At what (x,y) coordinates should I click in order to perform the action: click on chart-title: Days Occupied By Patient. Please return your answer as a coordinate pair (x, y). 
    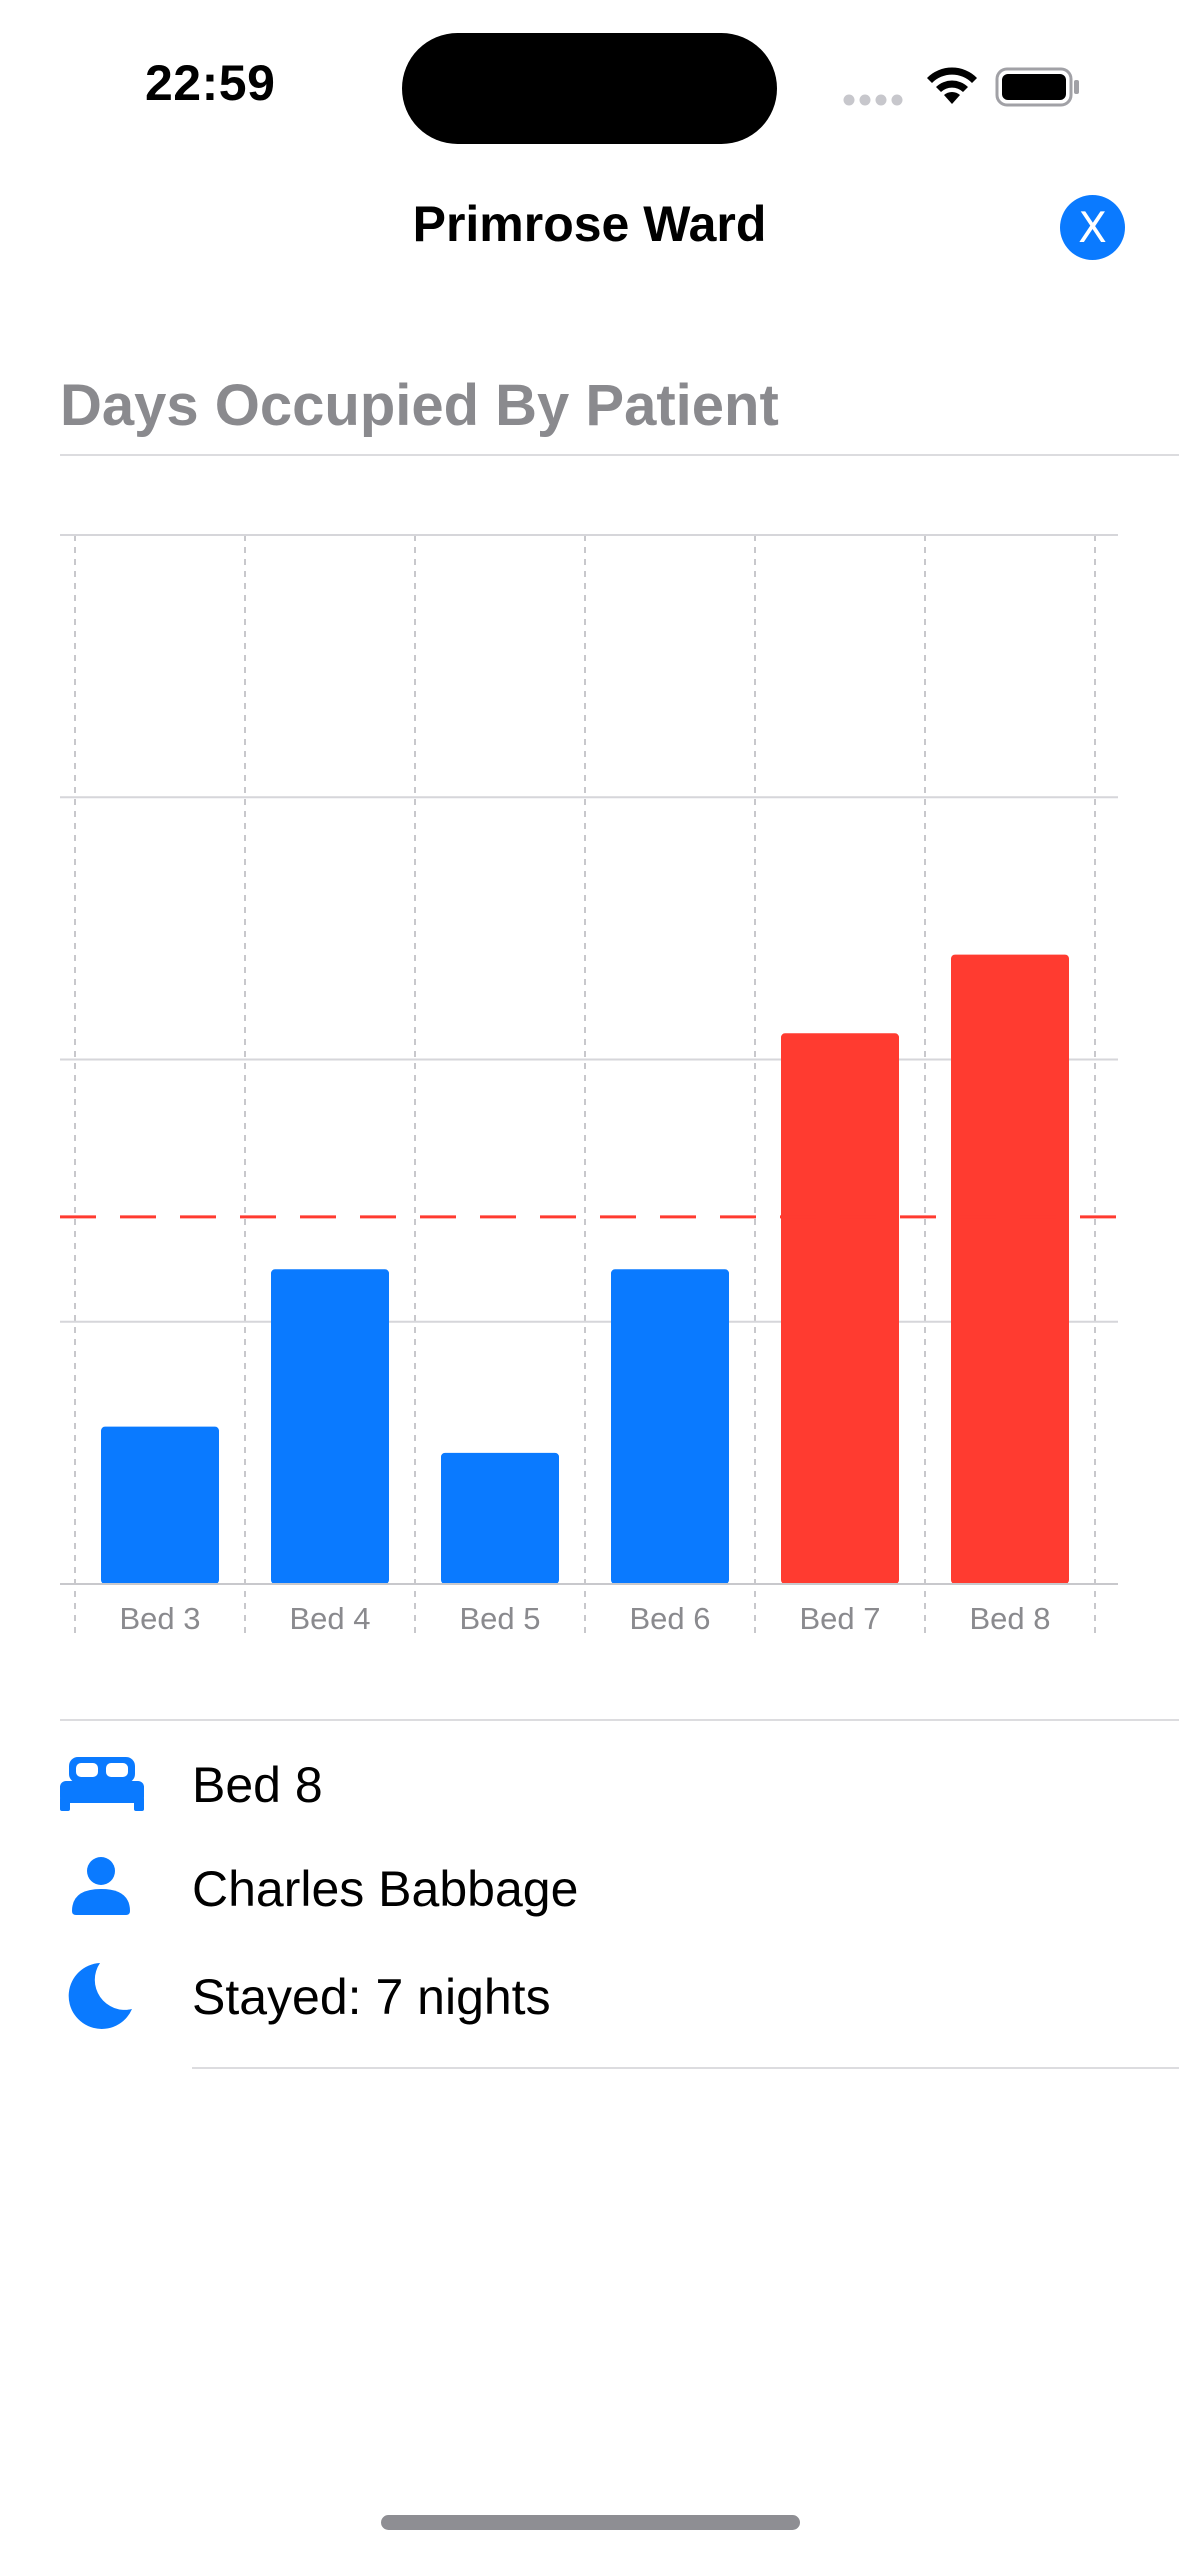
    Looking at the image, I should click on (419, 405).